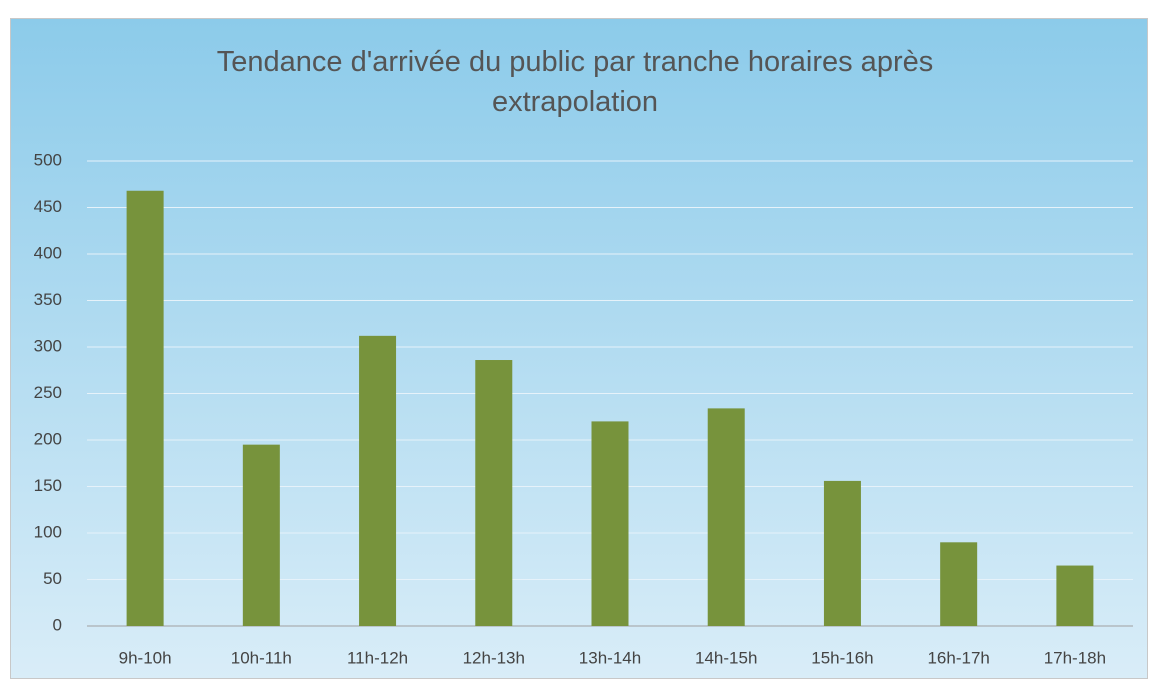  What do you see at coordinates (610, 657) in the screenshot?
I see `x-tick-label: 13h-14h` at bounding box center [610, 657].